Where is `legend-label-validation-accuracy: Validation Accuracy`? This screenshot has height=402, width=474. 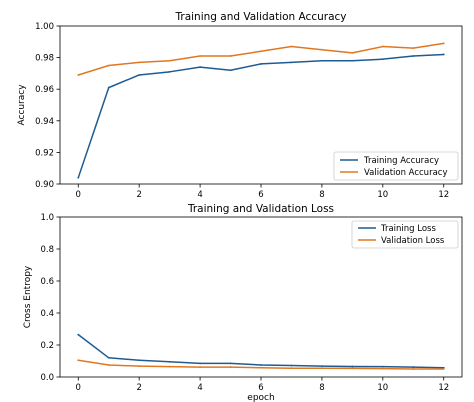 legend-label-validation-accuracy: Validation Accuracy is located at coordinates (405, 173).